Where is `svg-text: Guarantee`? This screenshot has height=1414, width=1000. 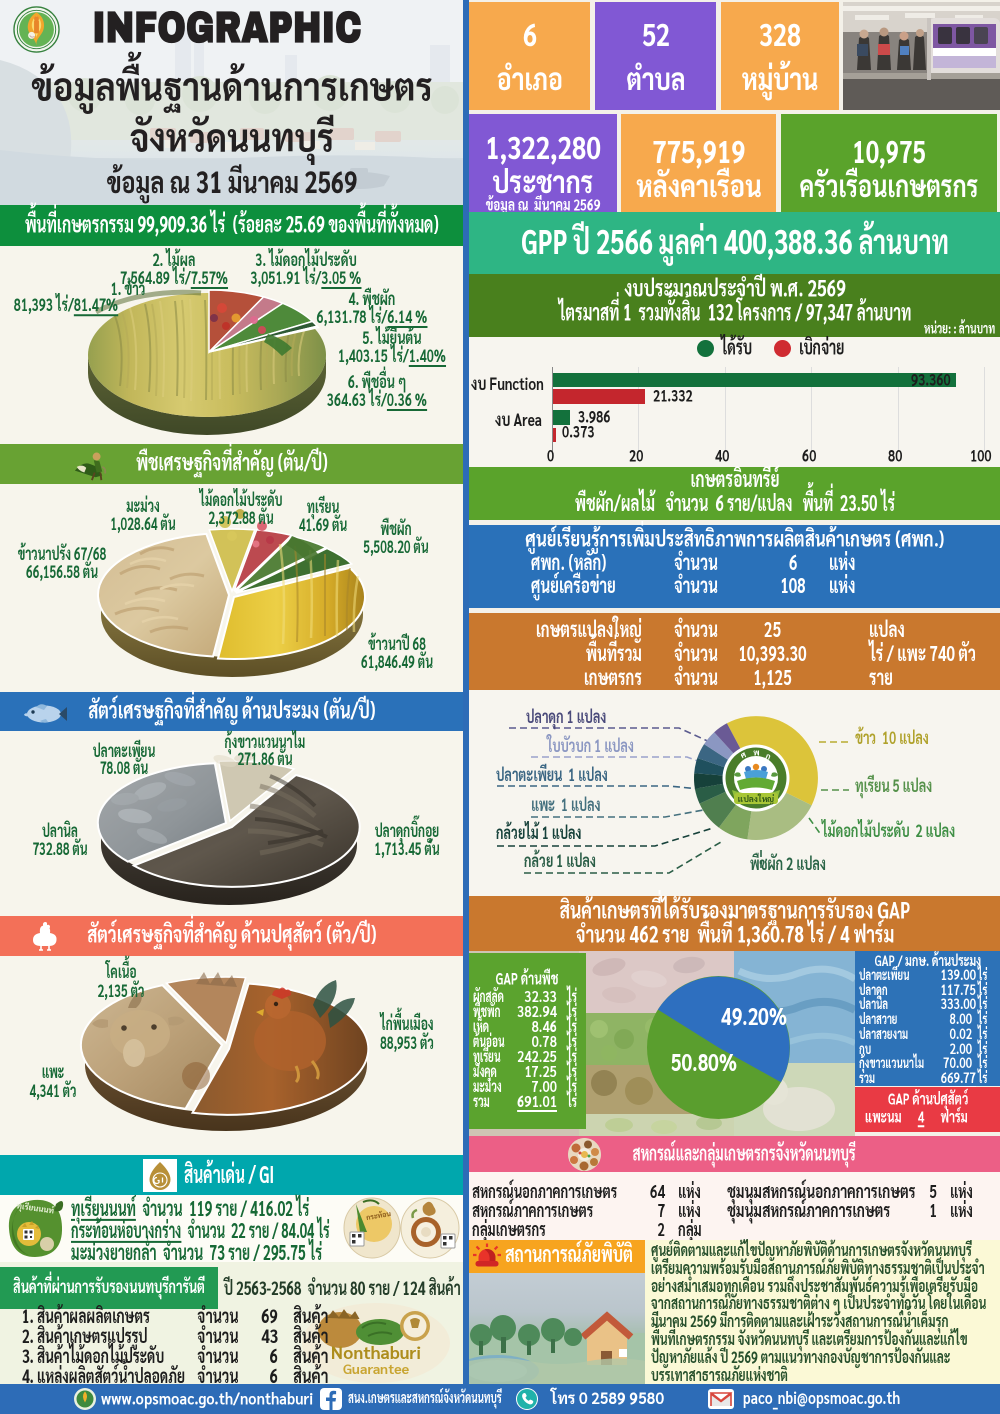 svg-text: Guarantee is located at coordinates (376, 1369).